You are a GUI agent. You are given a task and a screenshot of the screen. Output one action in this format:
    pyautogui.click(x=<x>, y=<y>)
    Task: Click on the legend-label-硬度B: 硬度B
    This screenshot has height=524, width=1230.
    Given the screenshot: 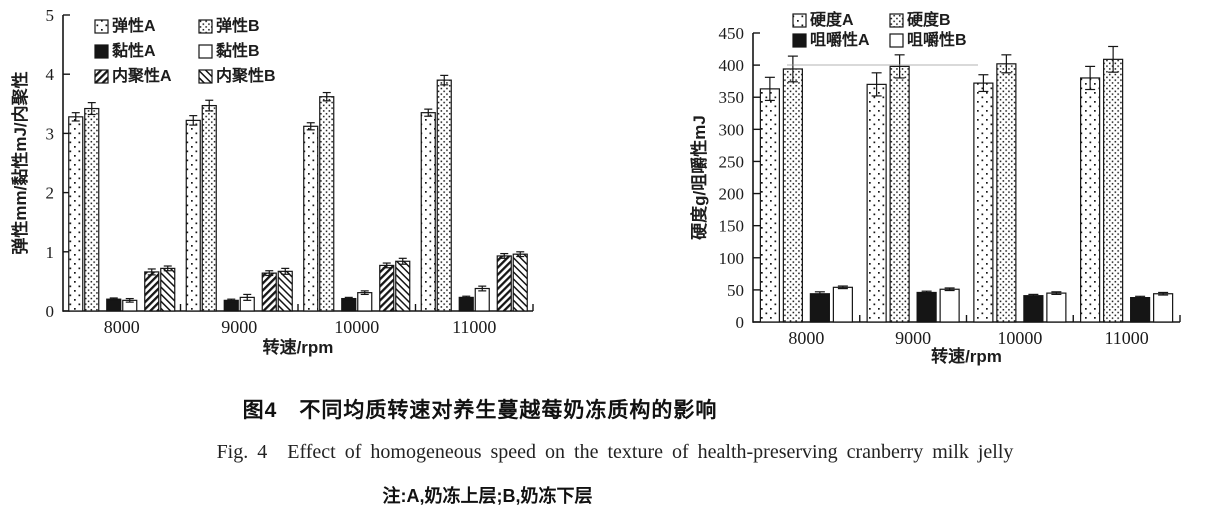 What is the action you would take?
    pyautogui.click(x=929, y=19)
    